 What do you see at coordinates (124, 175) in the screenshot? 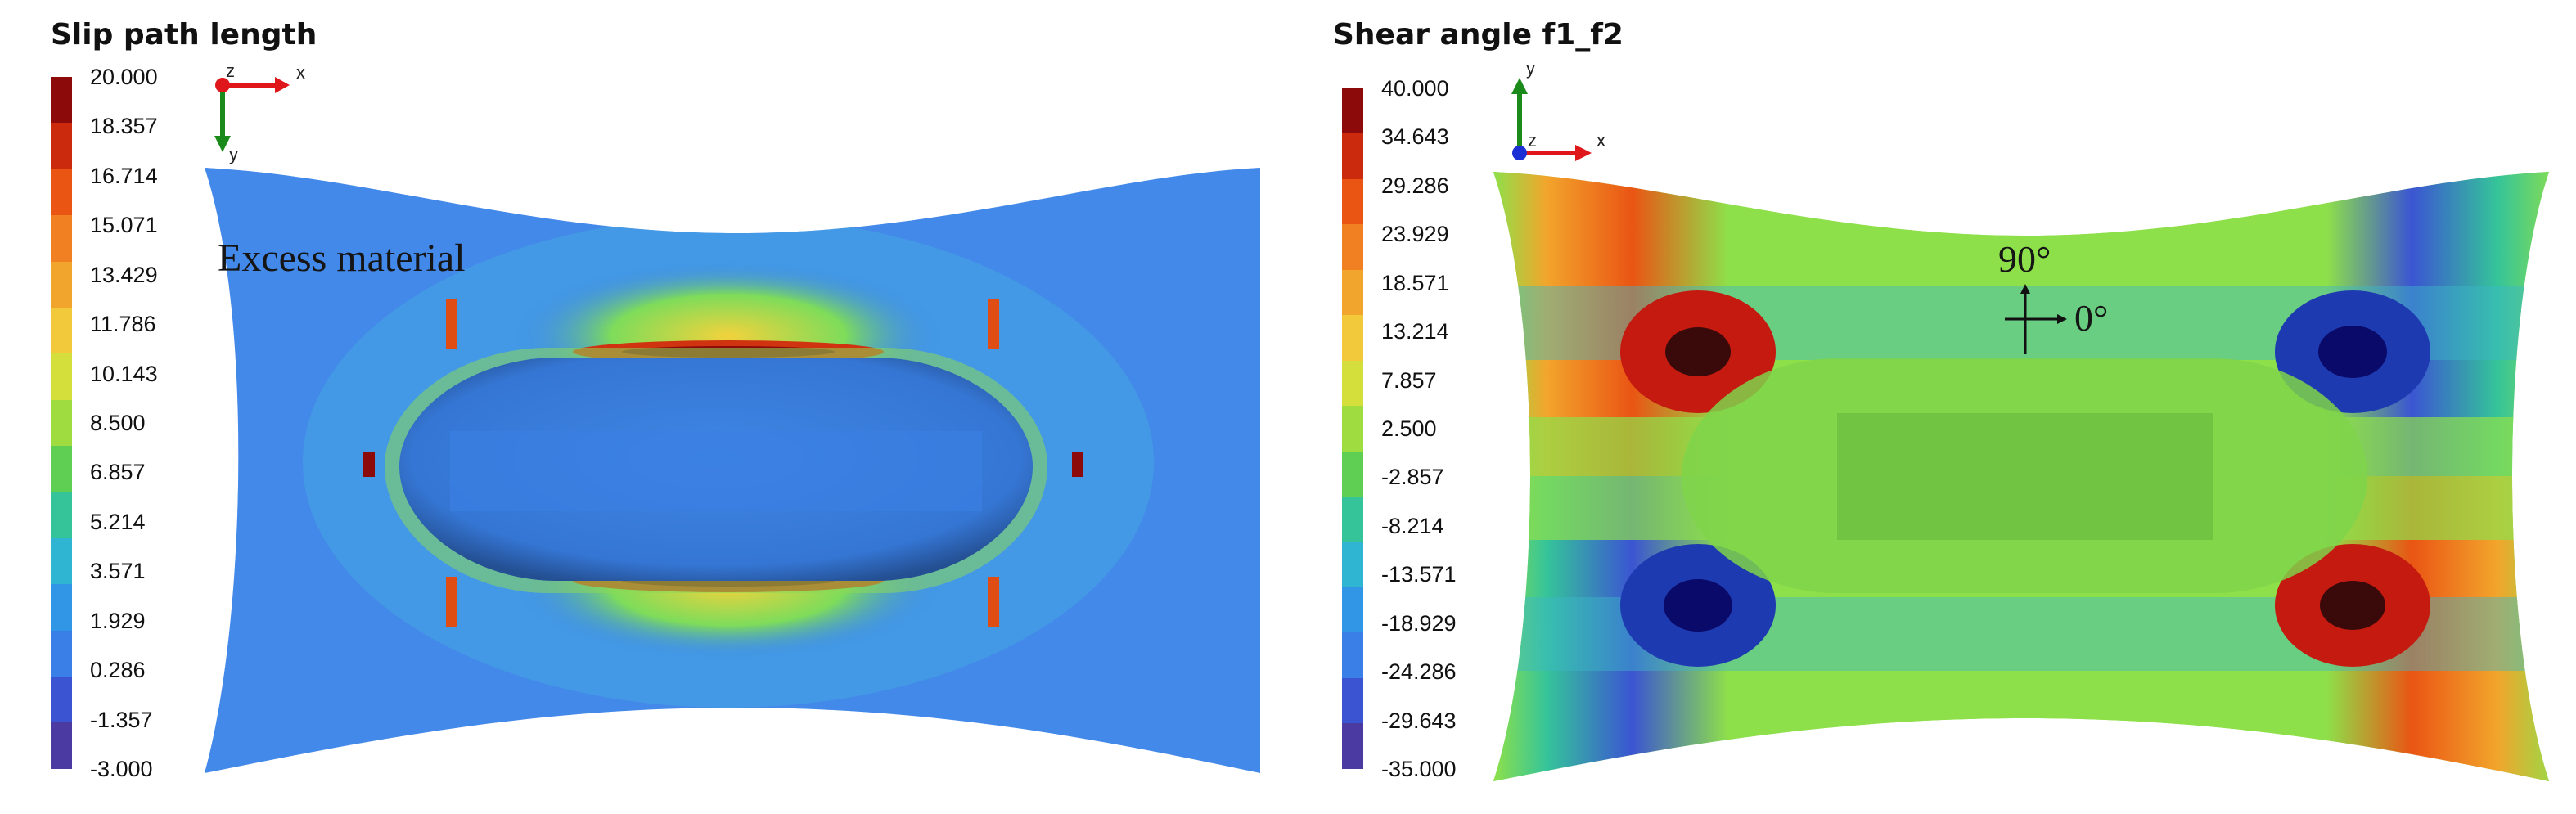
I see `legend-tick-label: 16.714` at bounding box center [124, 175].